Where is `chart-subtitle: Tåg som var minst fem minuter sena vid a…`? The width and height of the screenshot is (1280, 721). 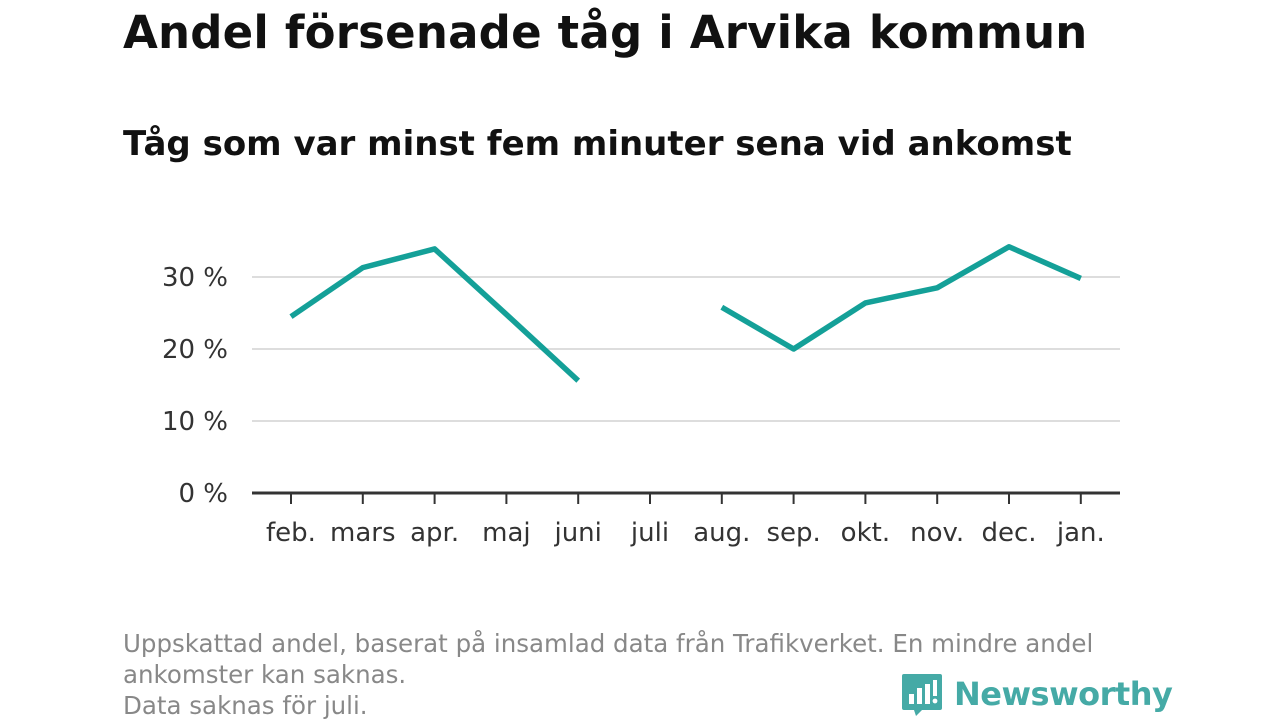 chart-subtitle: Tåg som var minst fem minuter sena vid a… is located at coordinates (597, 144).